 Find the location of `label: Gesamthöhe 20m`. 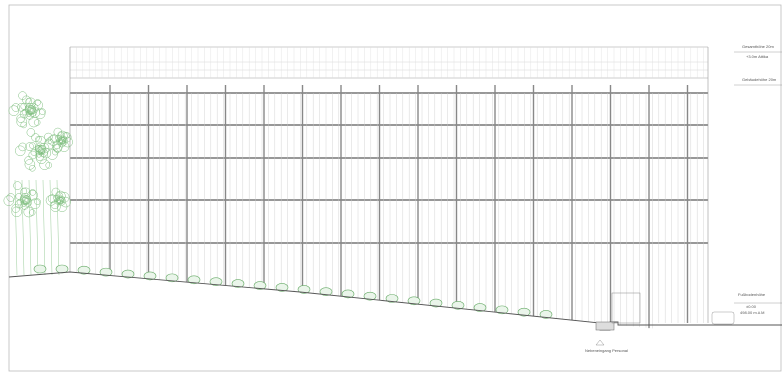

label: Gesamthöhe 20m is located at coordinates (758, 46).